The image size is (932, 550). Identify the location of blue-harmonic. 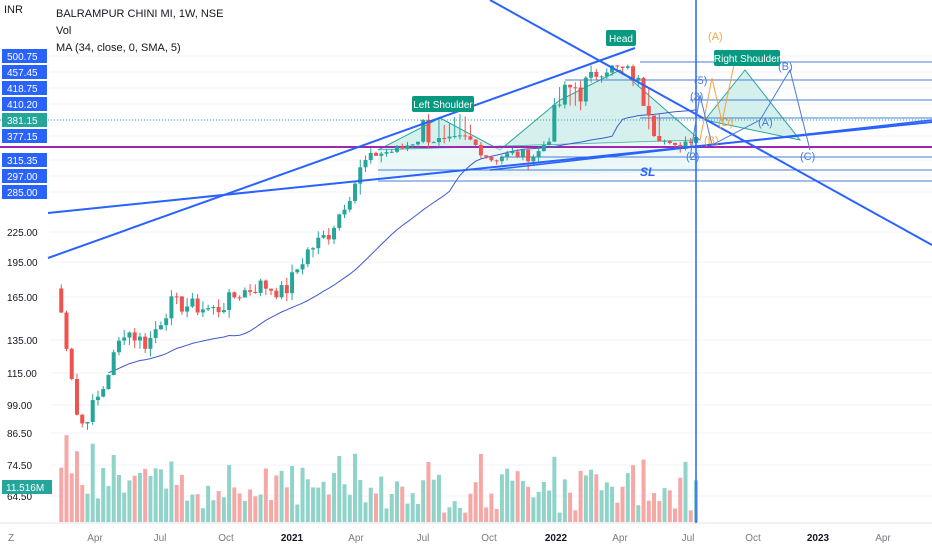
(750, 113).